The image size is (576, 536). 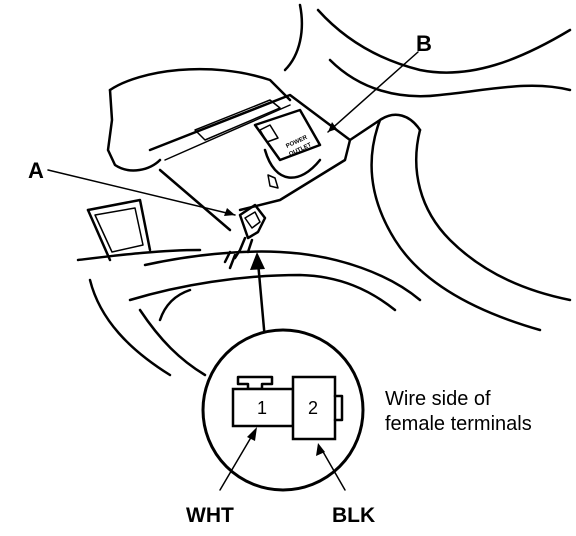 I want to click on callout-a-label: A, so click(x=36, y=170).